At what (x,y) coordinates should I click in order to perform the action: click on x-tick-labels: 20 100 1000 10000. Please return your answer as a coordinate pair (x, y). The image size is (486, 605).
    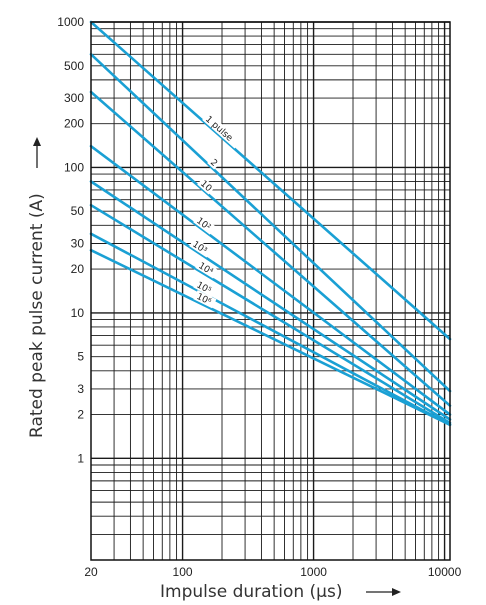
    Looking at the image, I should click on (272, 572).